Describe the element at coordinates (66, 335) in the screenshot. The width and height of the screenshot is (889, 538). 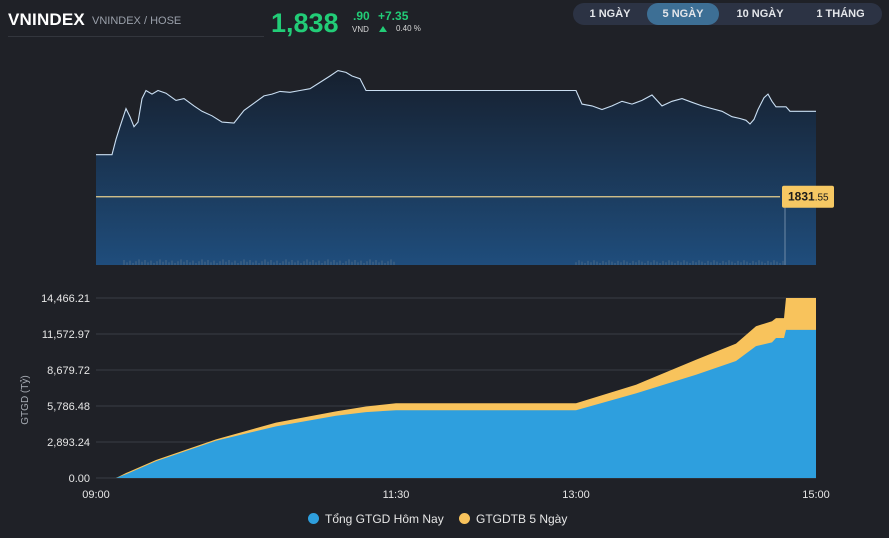
I see `y-tick-label: 11,572.97` at that location.